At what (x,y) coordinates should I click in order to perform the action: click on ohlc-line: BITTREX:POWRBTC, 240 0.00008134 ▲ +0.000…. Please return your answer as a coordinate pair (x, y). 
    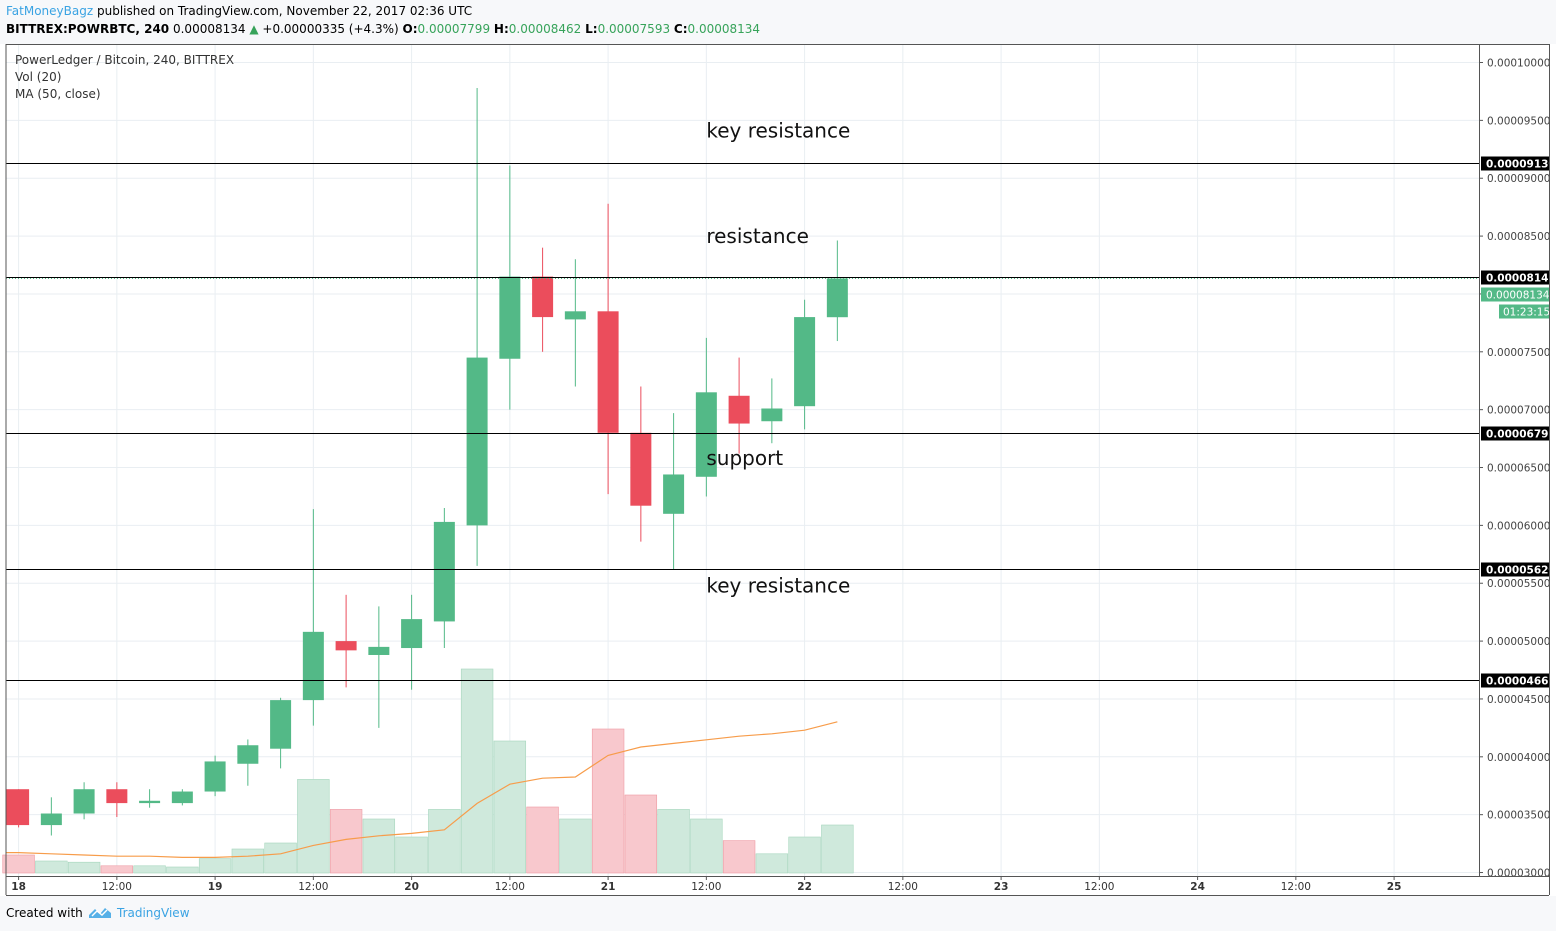
    Looking at the image, I should click on (383, 29).